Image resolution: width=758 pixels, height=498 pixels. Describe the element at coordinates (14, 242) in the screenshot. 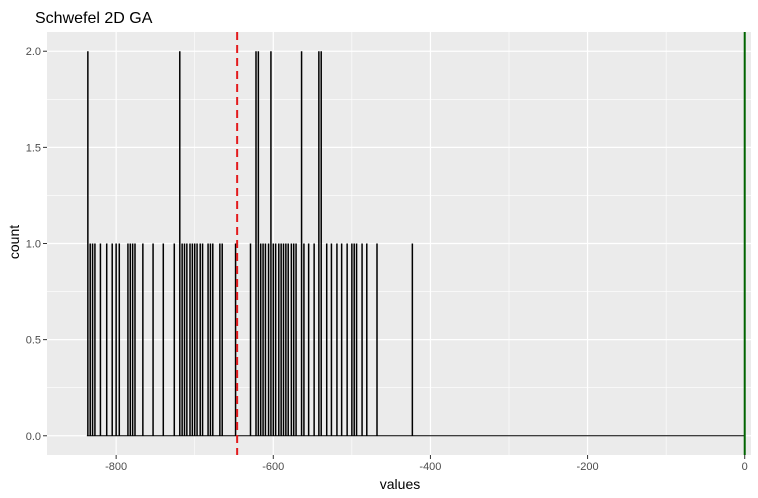

I see `y-axis-title: count` at that location.